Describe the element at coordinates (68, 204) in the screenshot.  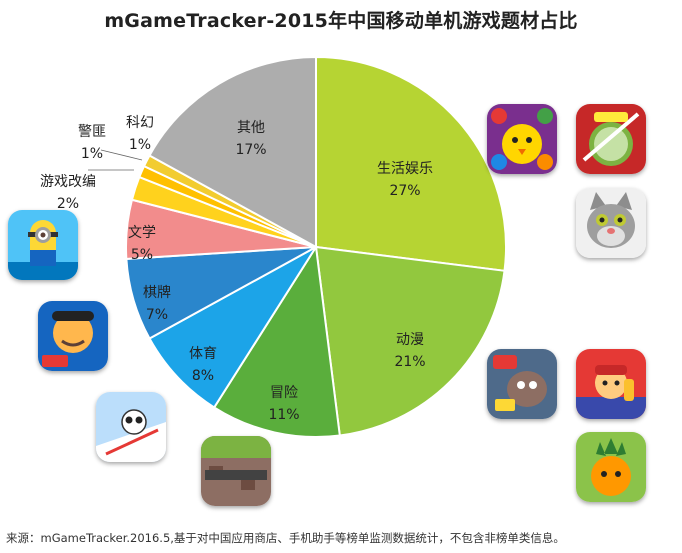
I see `slice-value-label: 2%` at that location.